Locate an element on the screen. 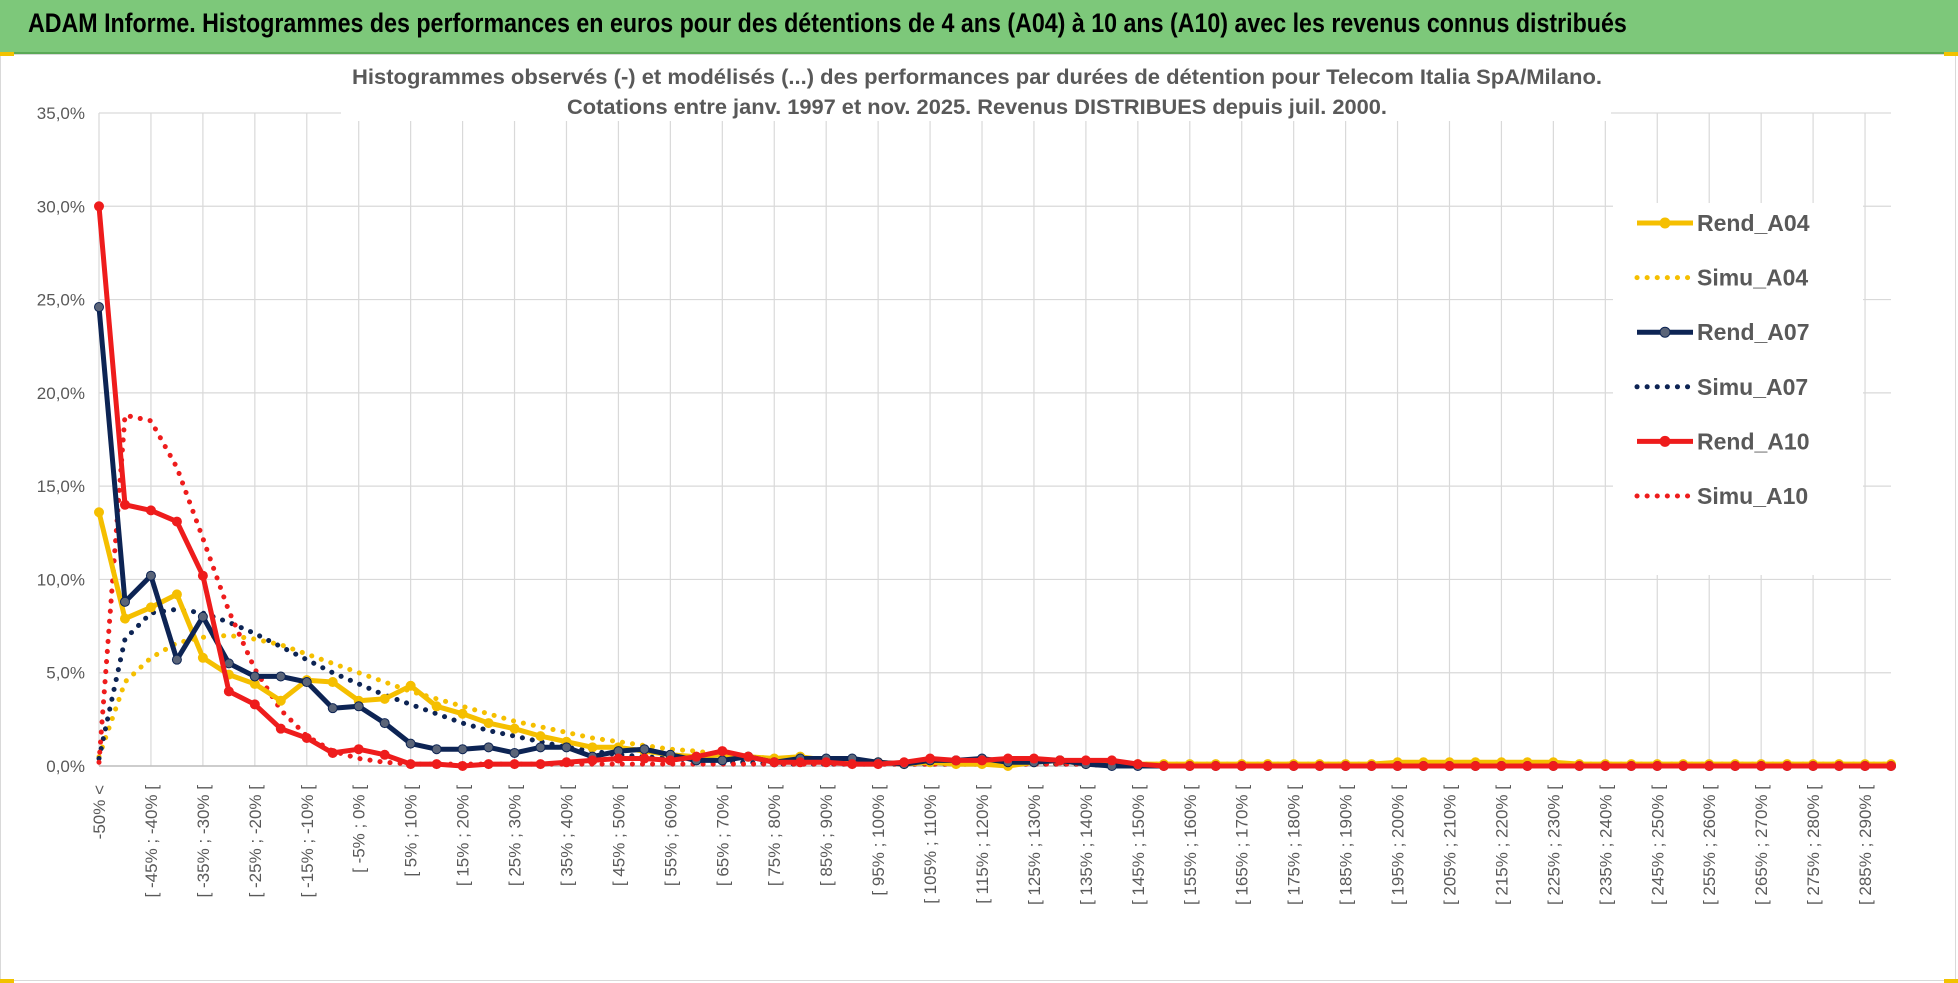 This screenshot has width=1958, height=983. legend-label: Simu_A04 is located at coordinates (1752, 278).